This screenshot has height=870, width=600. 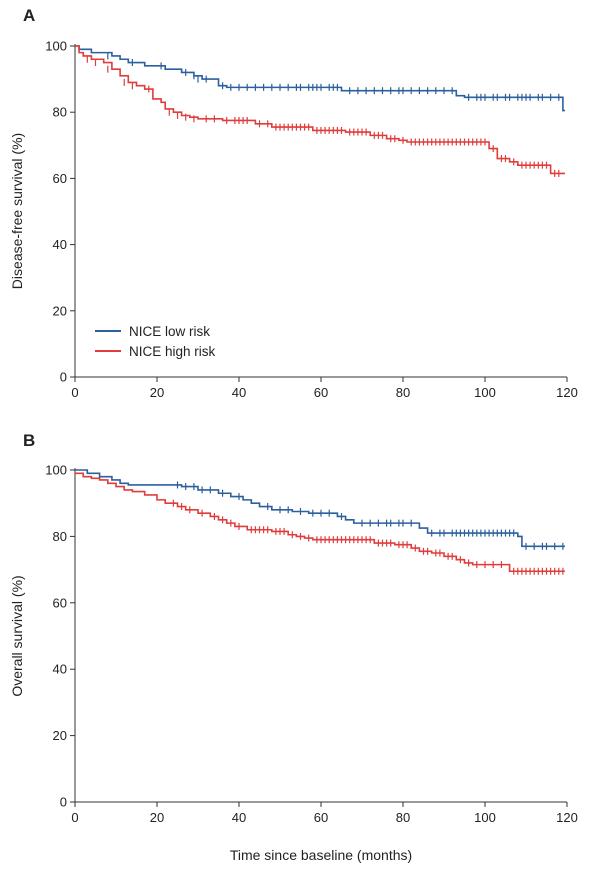 What do you see at coordinates (63, 802) in the screenshot?
I see `panel-b-y-tick-label: 0` at bounding box center [63, 802].